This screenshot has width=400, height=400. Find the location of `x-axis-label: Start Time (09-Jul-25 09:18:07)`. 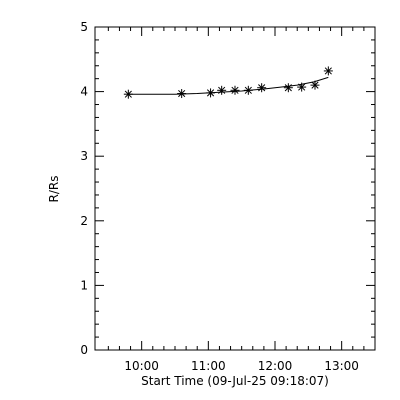

x-axis-label: Start Time (09-Jul-25 09:18:07) is located at coordinates (235, 381).